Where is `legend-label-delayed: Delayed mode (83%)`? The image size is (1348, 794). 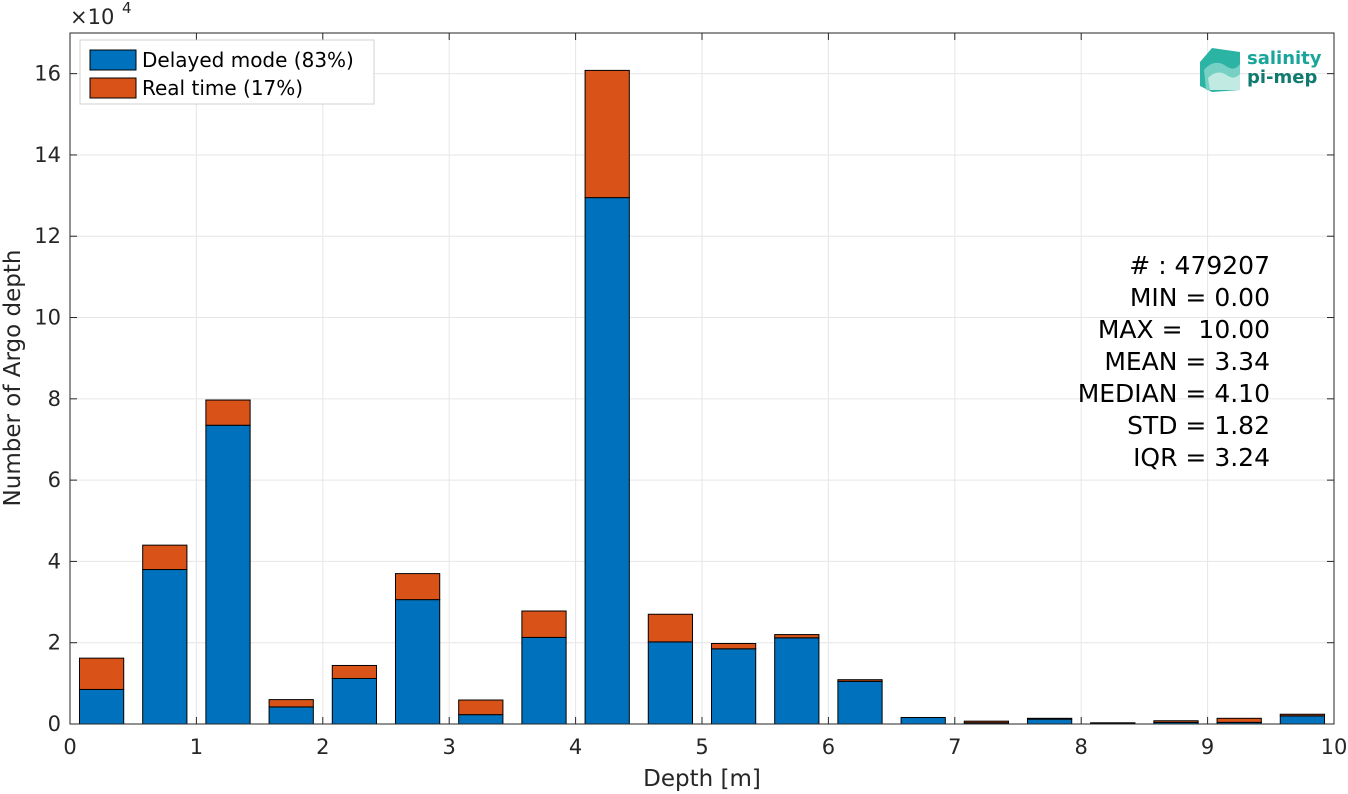 legend-label-delayed: Delayed mode (83%) is located at coordinates (248, 60).